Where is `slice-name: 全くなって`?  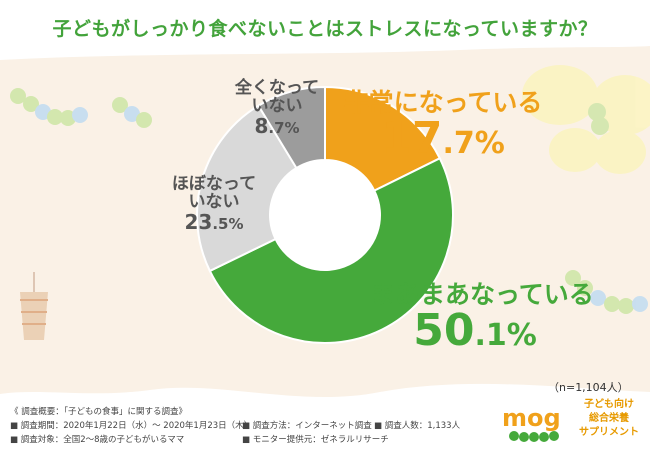
slice-name: 全くなって is located at coordinates (277, 88).